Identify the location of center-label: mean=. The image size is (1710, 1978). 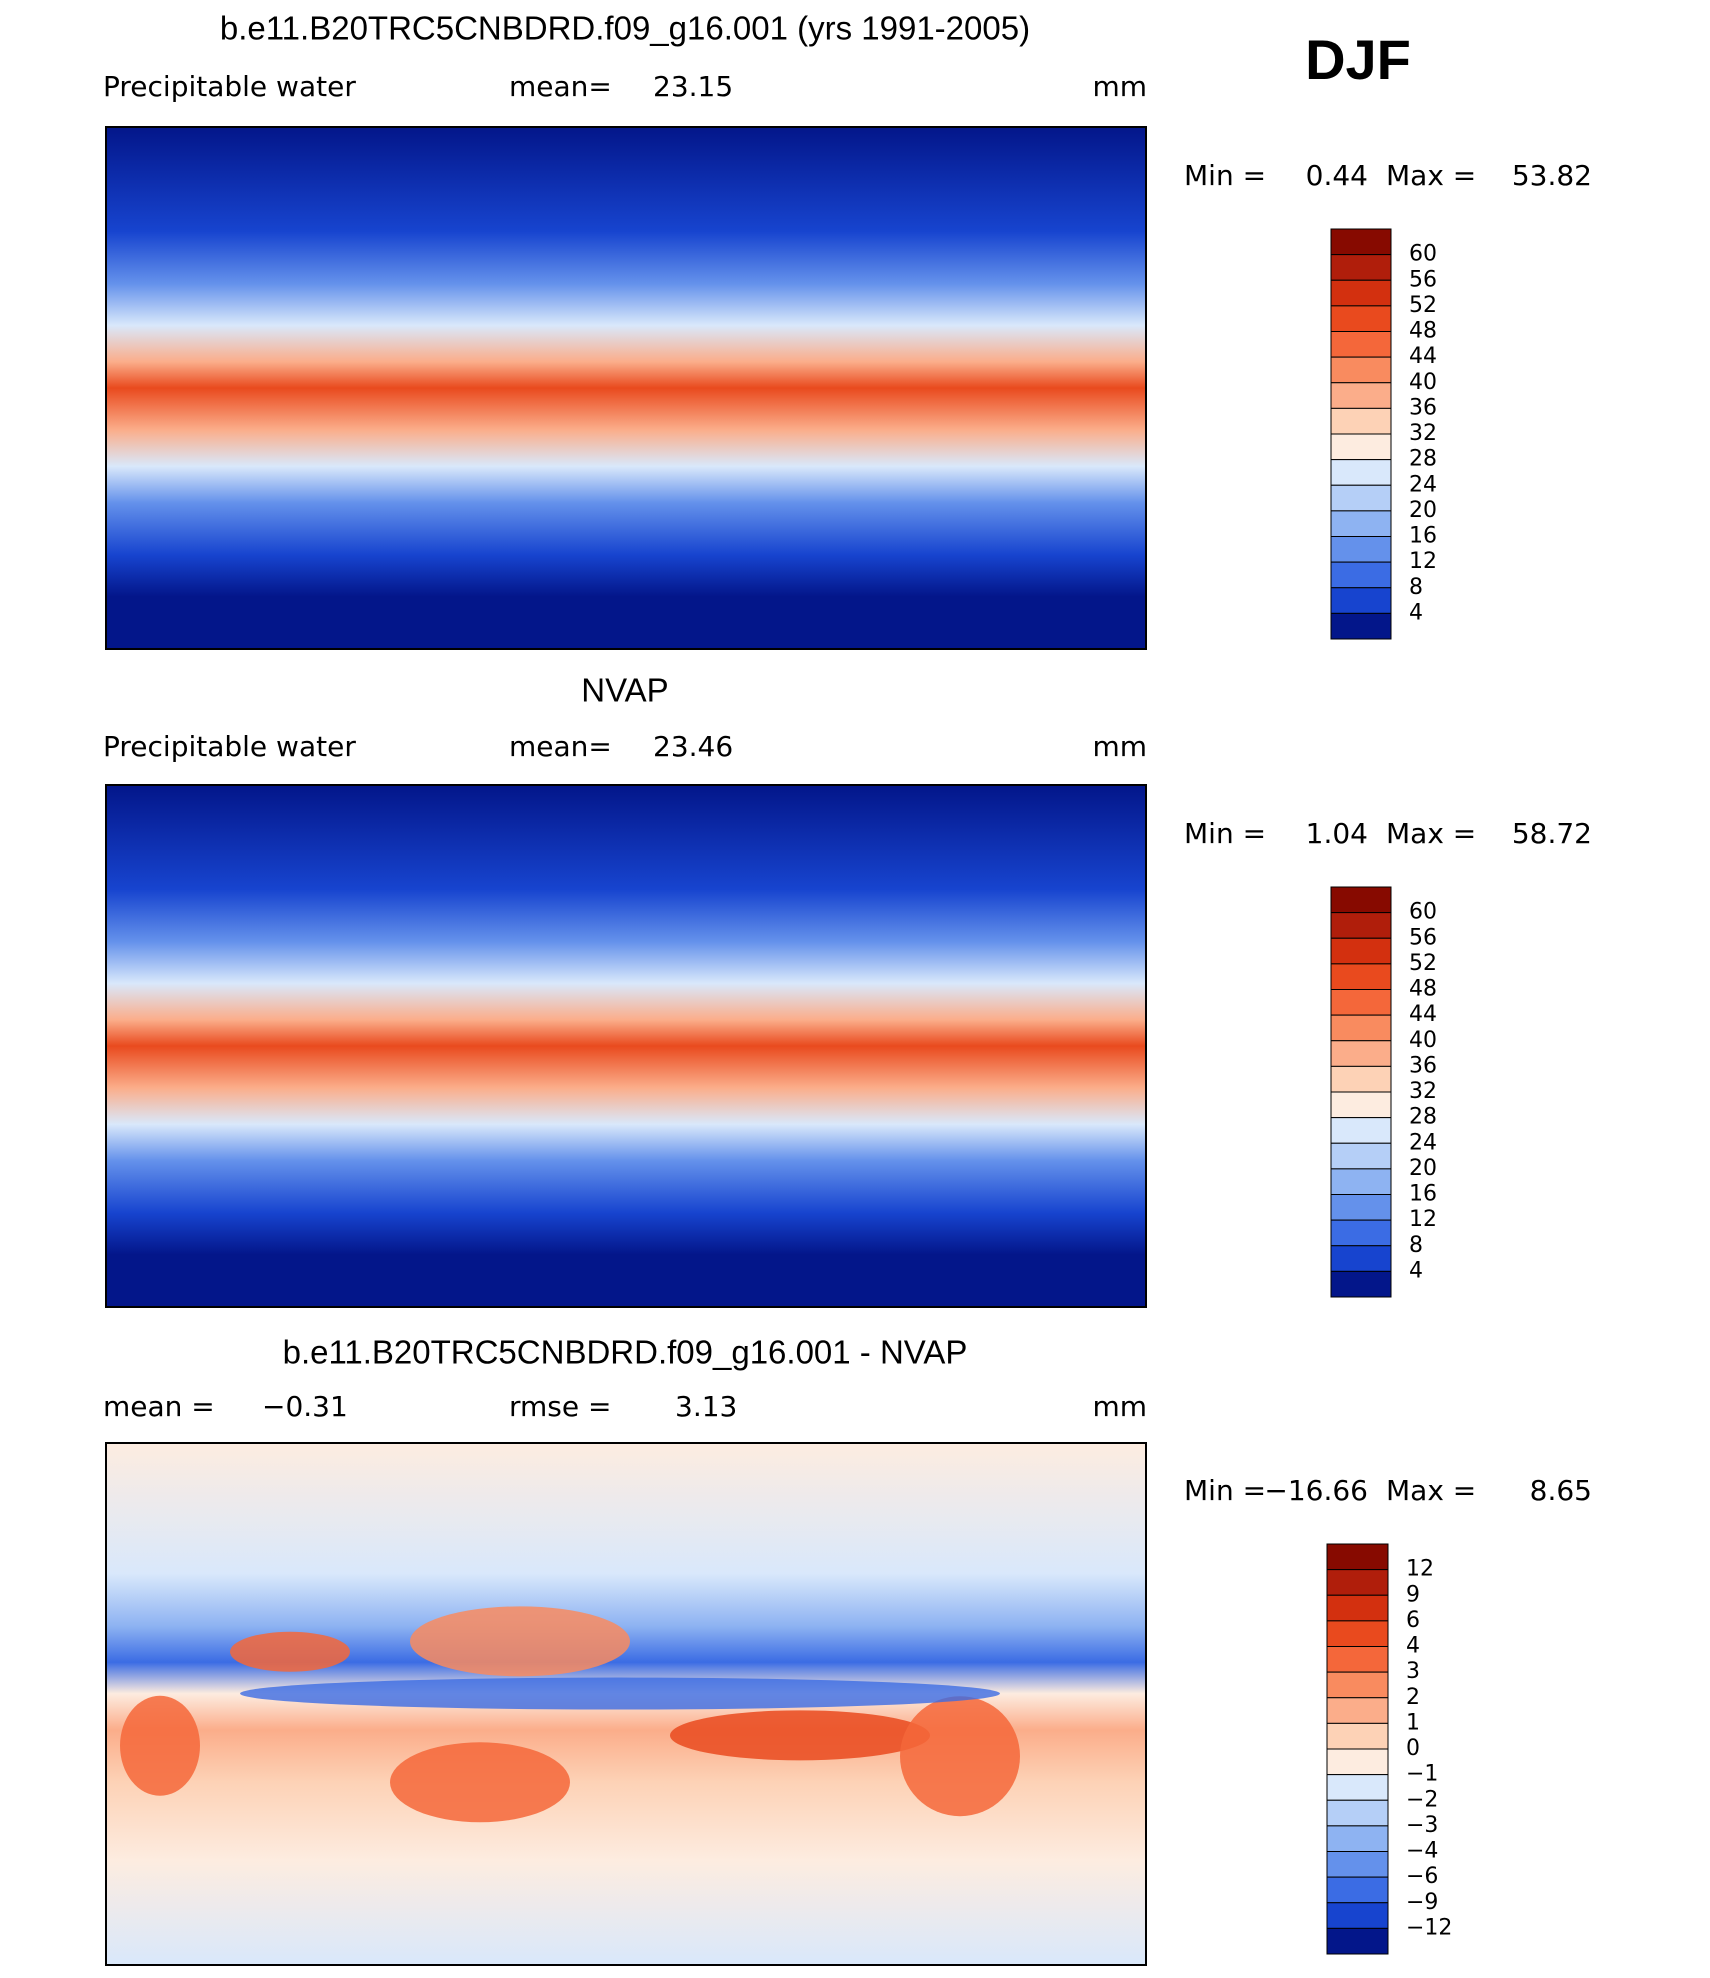
(560, 746).